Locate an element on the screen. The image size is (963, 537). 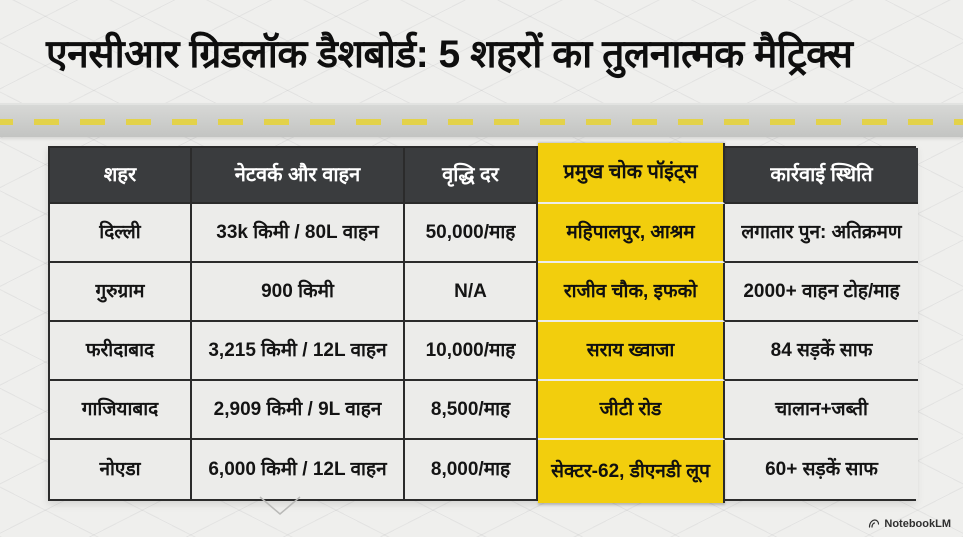
cell-gurugram-action: 2000+ वाहन टोह/माह is located at coordinates (821, 292).